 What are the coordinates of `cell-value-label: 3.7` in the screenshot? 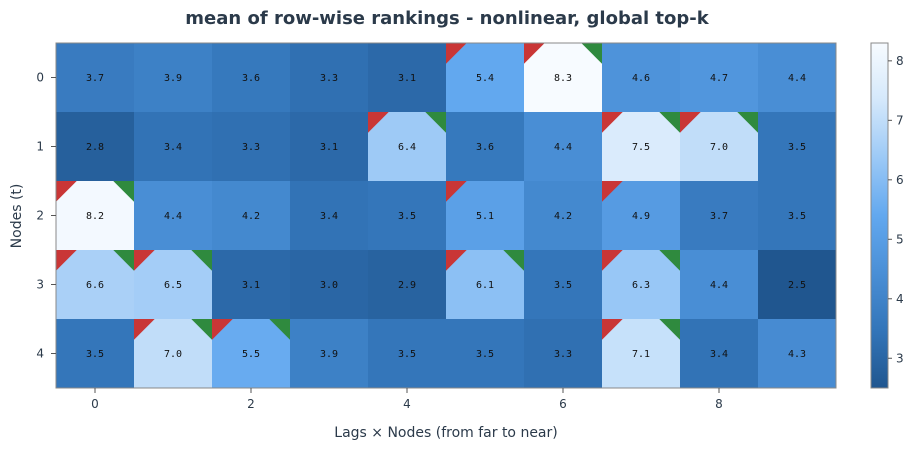 It's located at (719, 216).